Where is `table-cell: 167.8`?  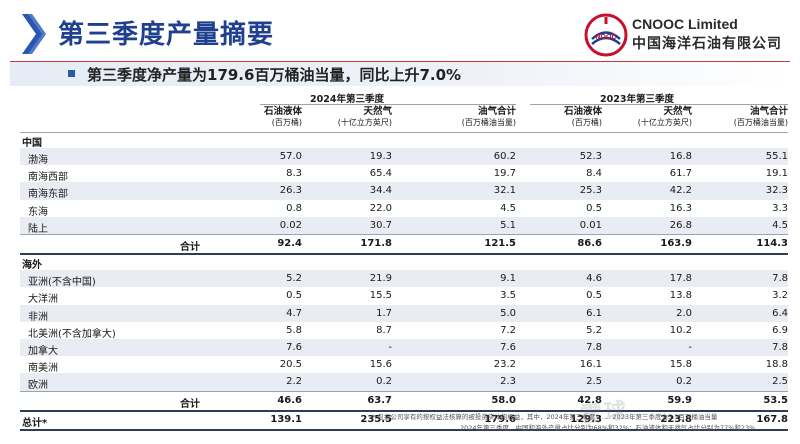 table-cell: 167.8 is located at coordinates (772, 419).